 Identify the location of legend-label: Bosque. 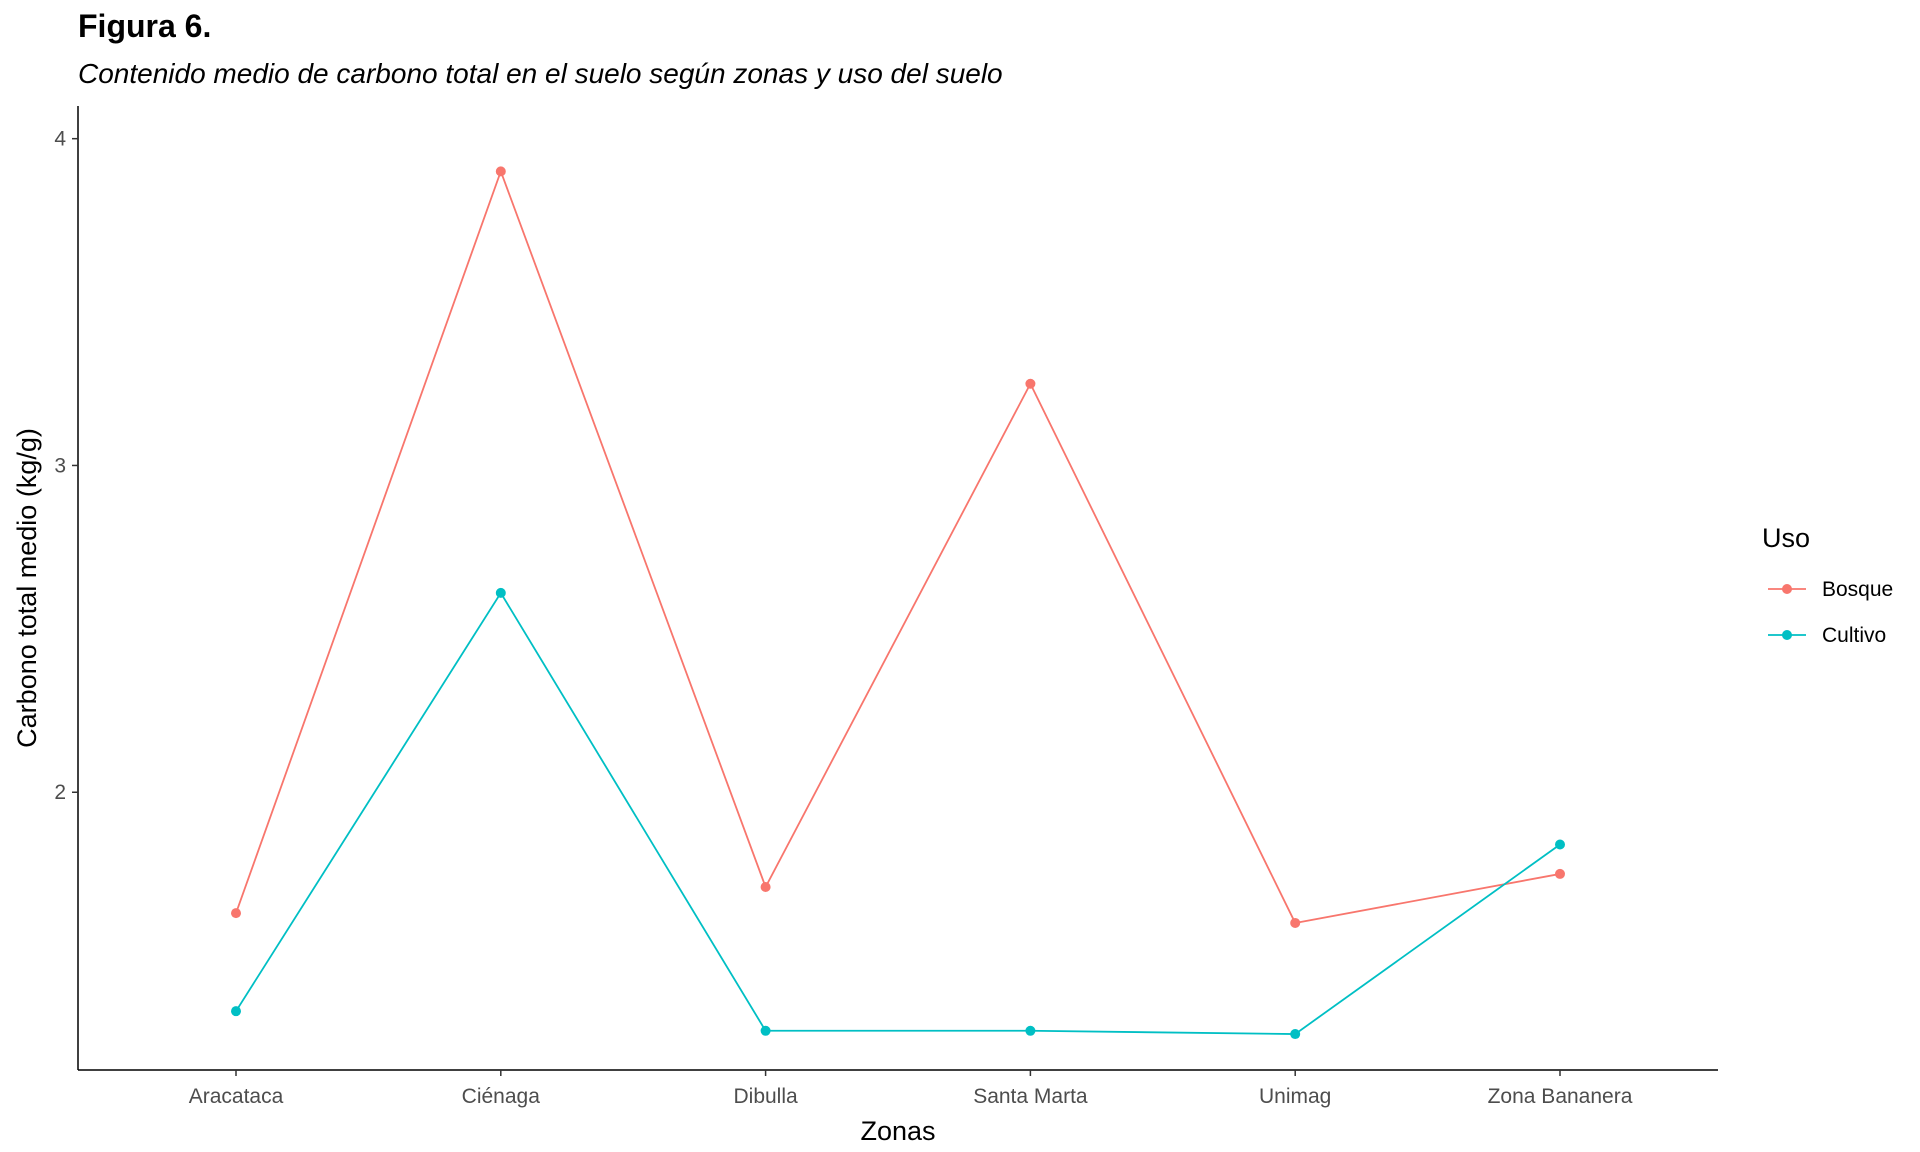
(1857, 589).